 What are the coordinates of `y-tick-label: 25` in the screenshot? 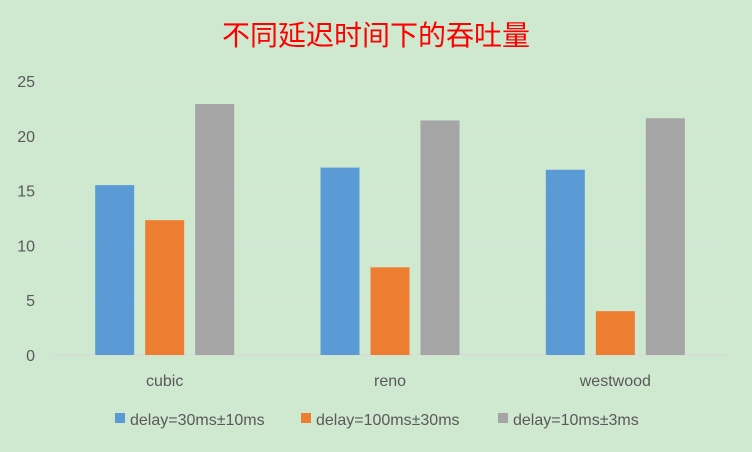 It's located at (26, 82).